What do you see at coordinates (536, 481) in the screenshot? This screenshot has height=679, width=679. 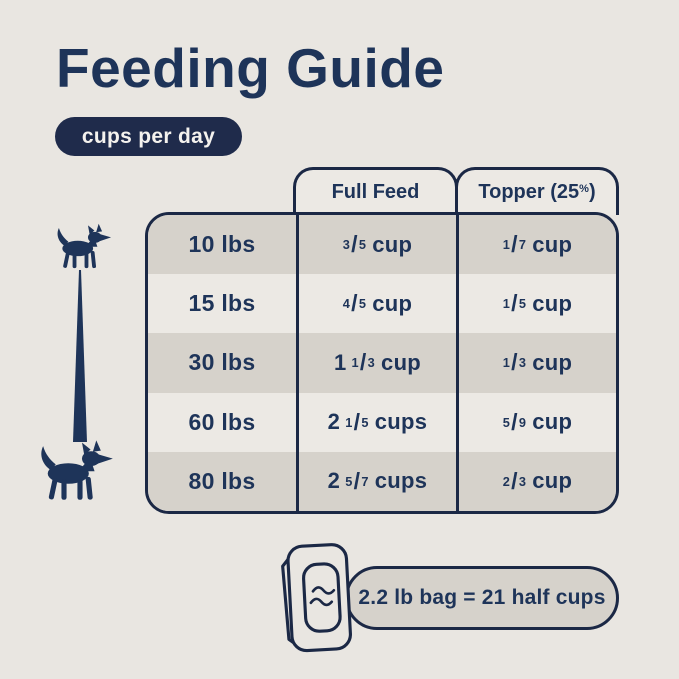 I see `topper-cell: 2/3 cup` at bounding box center [536, 481].